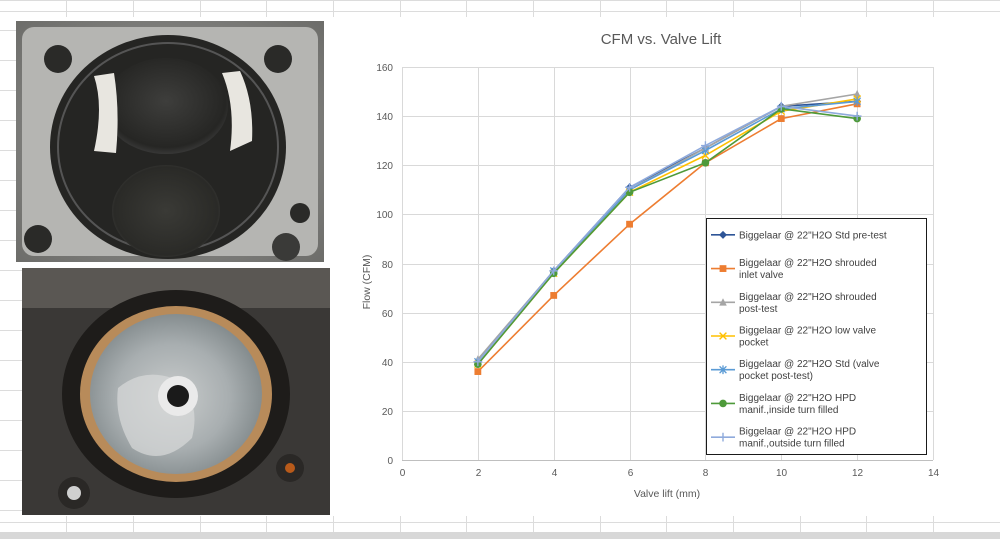 The width and height of the screenshot is (1000, 539). What do you see at coordinates (706, 473) in the screenshot?
I see `x-tick-label: 8` at bounding box center [706, 473].